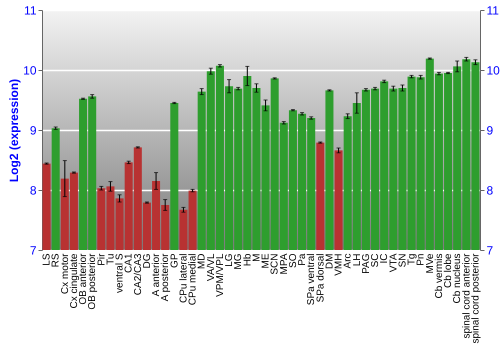  Describe the element at coordinates (47, 259) in the screenshot. I see `x-tick-label: LS` at that location.